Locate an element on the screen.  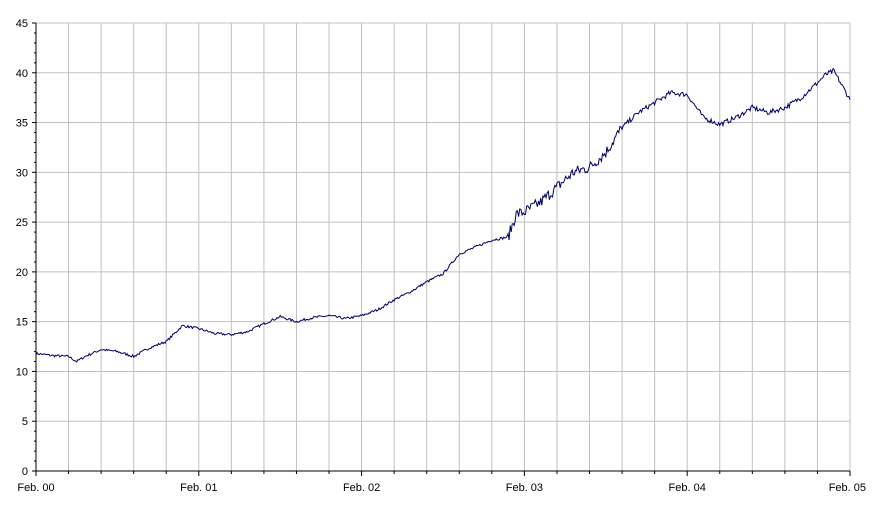
y-tick-label: 10 is located at coordinates (22, 372).